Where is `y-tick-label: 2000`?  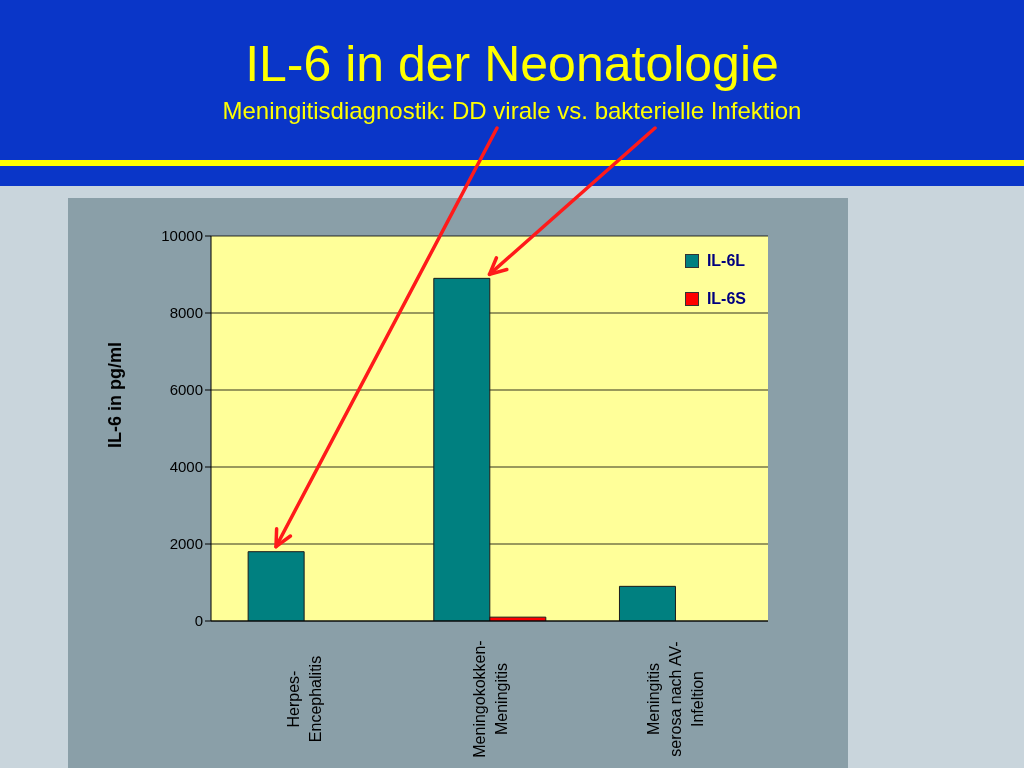
y-tick-label: 2000 is located at coordinates (186, 544).